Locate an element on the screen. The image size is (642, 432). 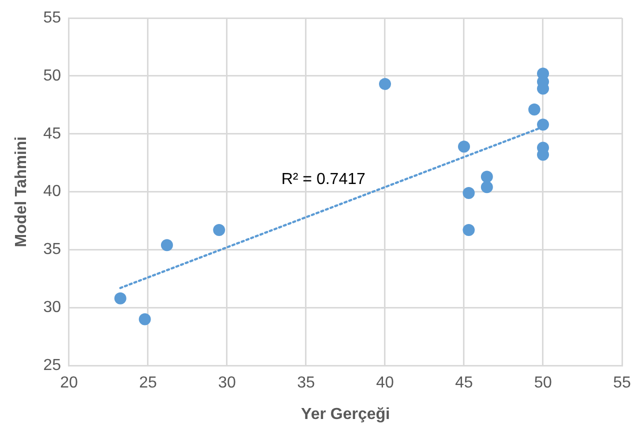
y-tick-label: 45 is located at coordinates (52, 133).